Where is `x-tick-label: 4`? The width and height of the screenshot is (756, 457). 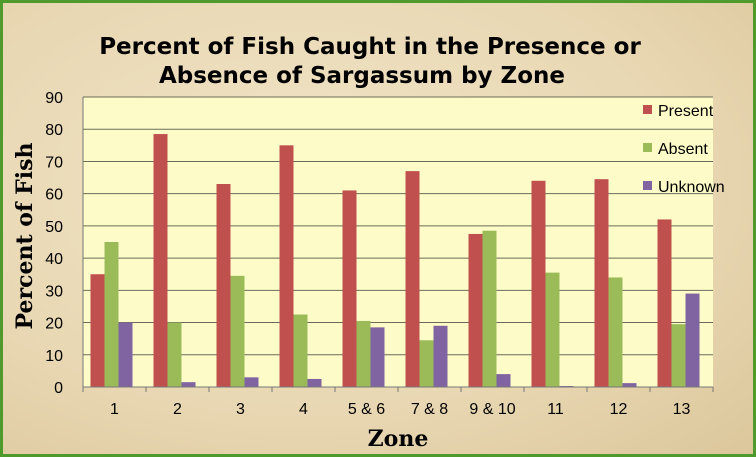
x-tick-label: 4 is located at coordinates (303, 409).